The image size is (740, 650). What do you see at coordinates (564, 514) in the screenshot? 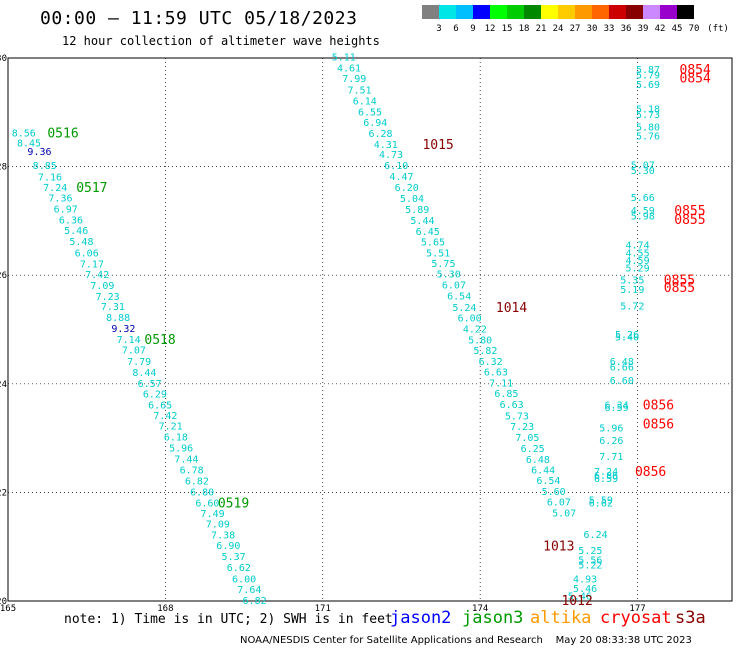
I see `swh-value-s3a: 5.07` at bounding box center [564, 514].